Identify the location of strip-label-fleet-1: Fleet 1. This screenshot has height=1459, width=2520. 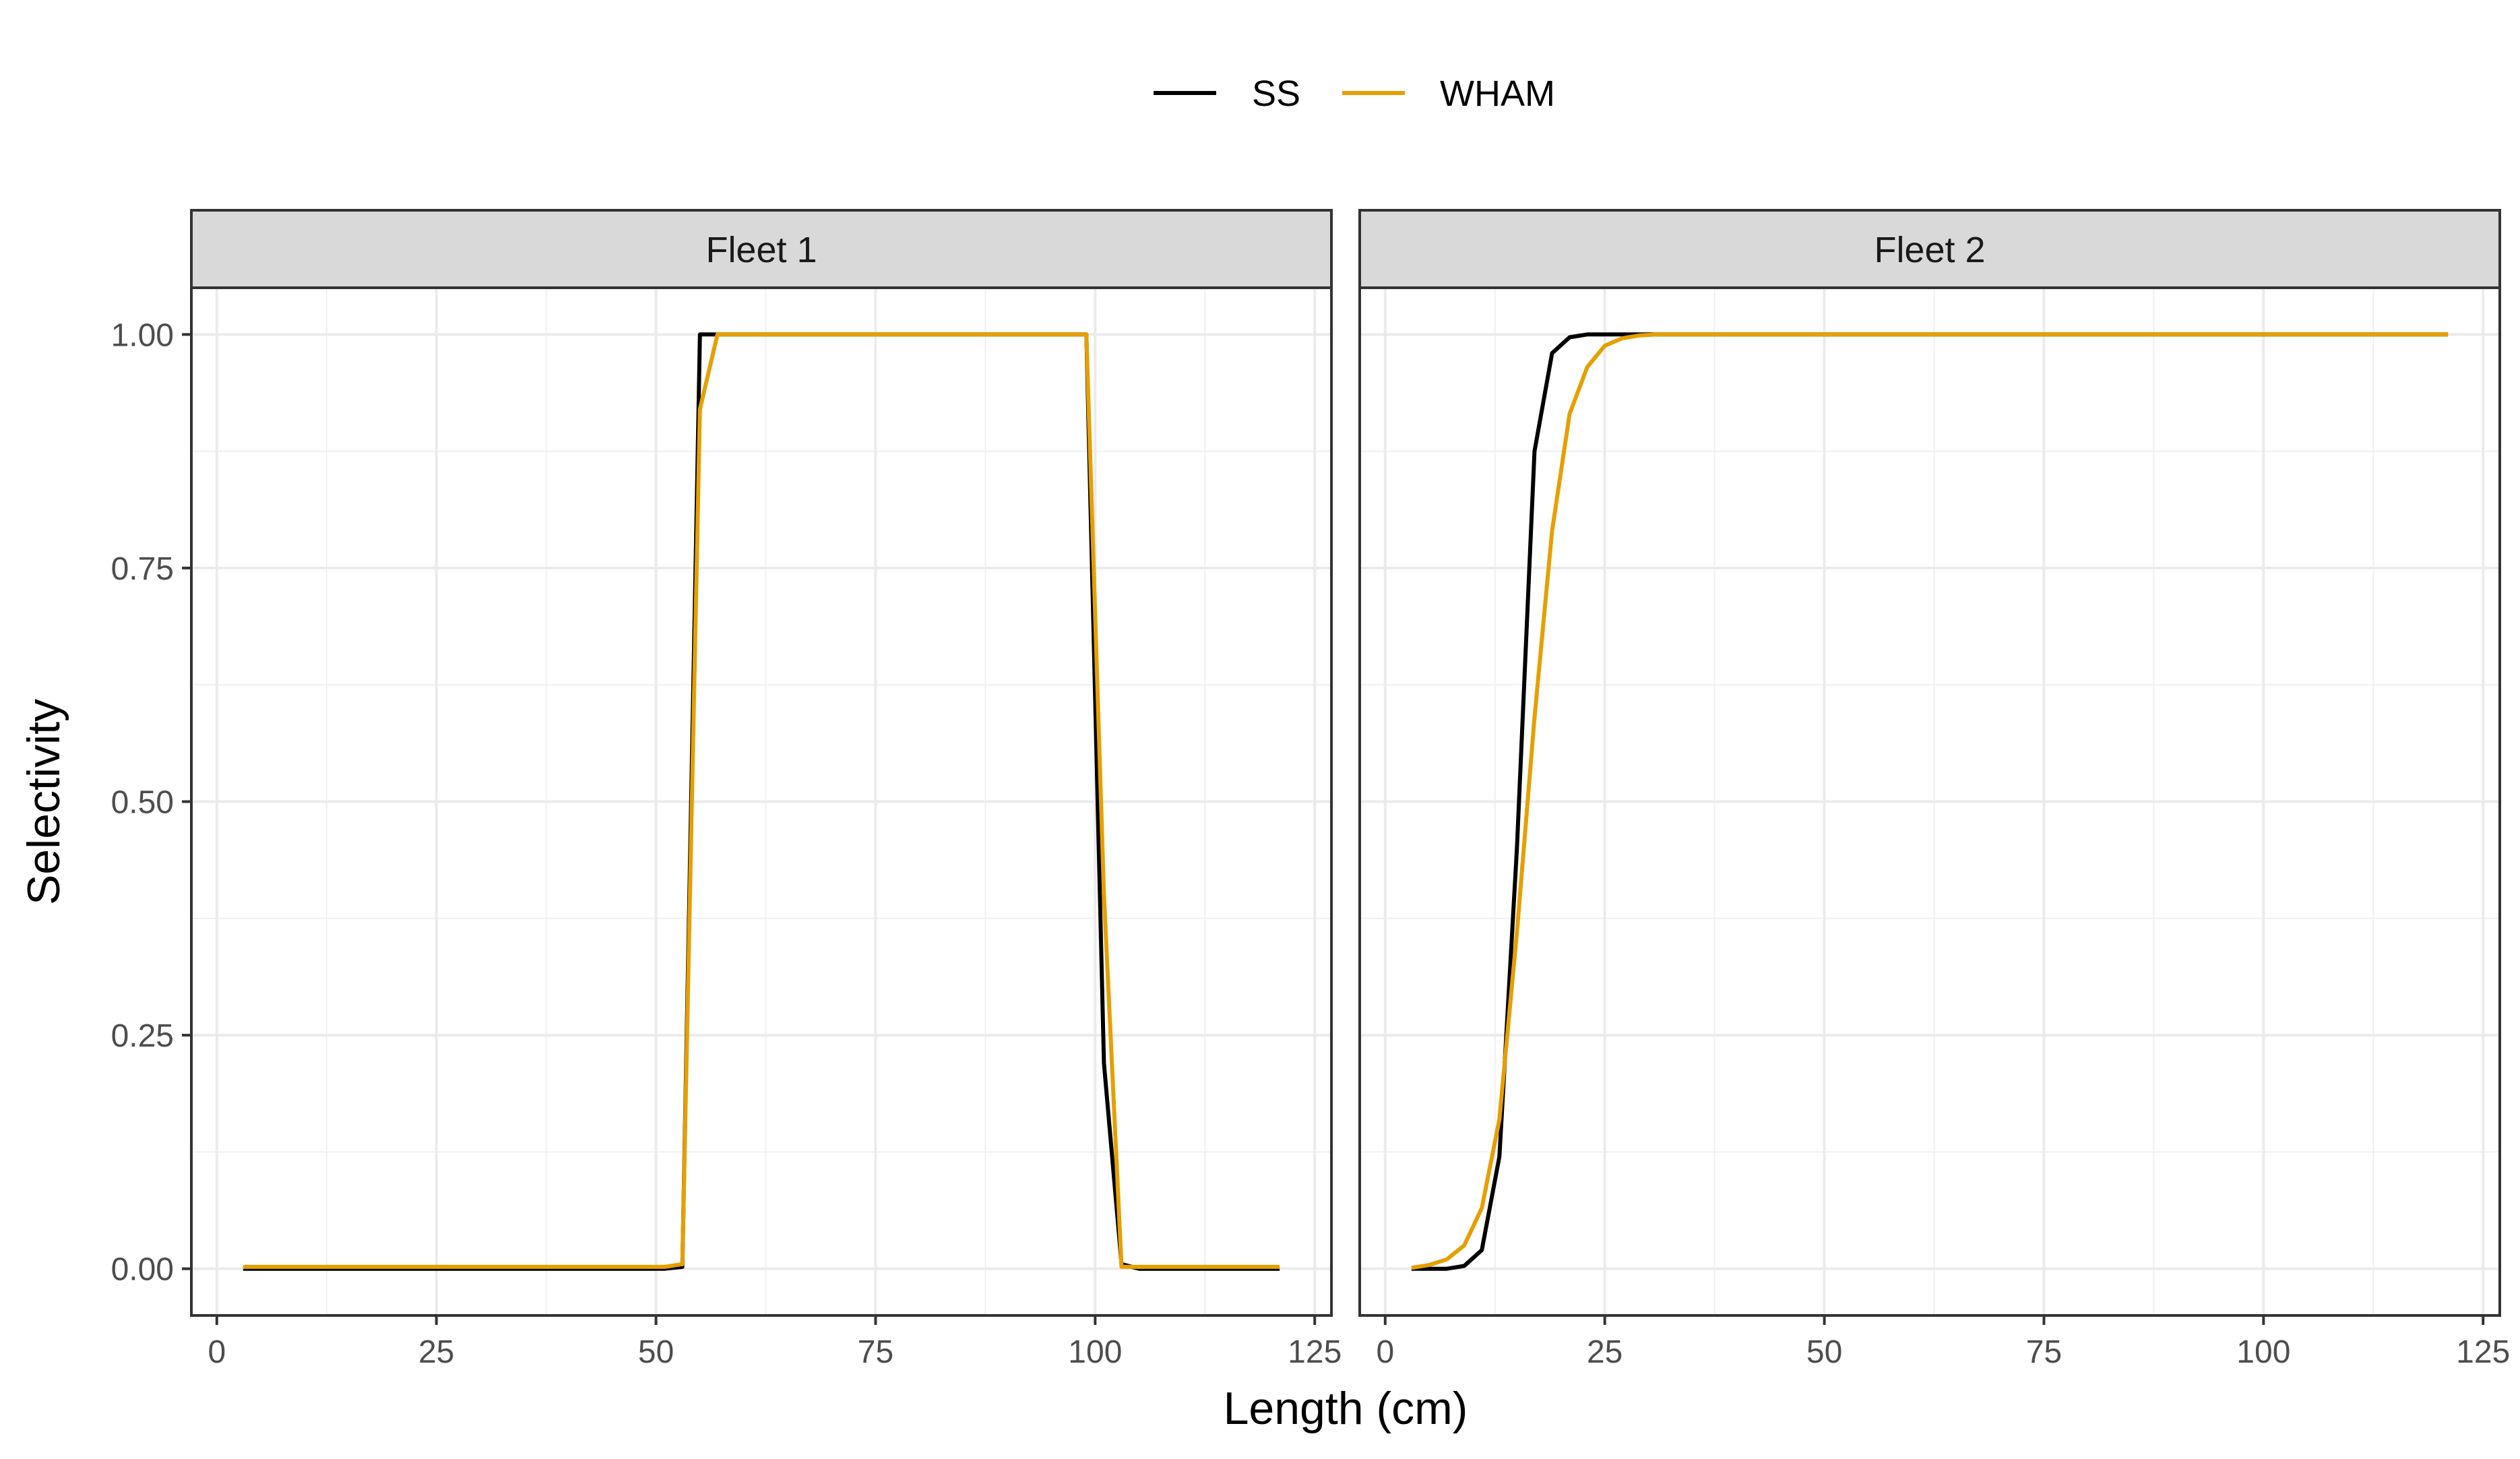
(761, 250).